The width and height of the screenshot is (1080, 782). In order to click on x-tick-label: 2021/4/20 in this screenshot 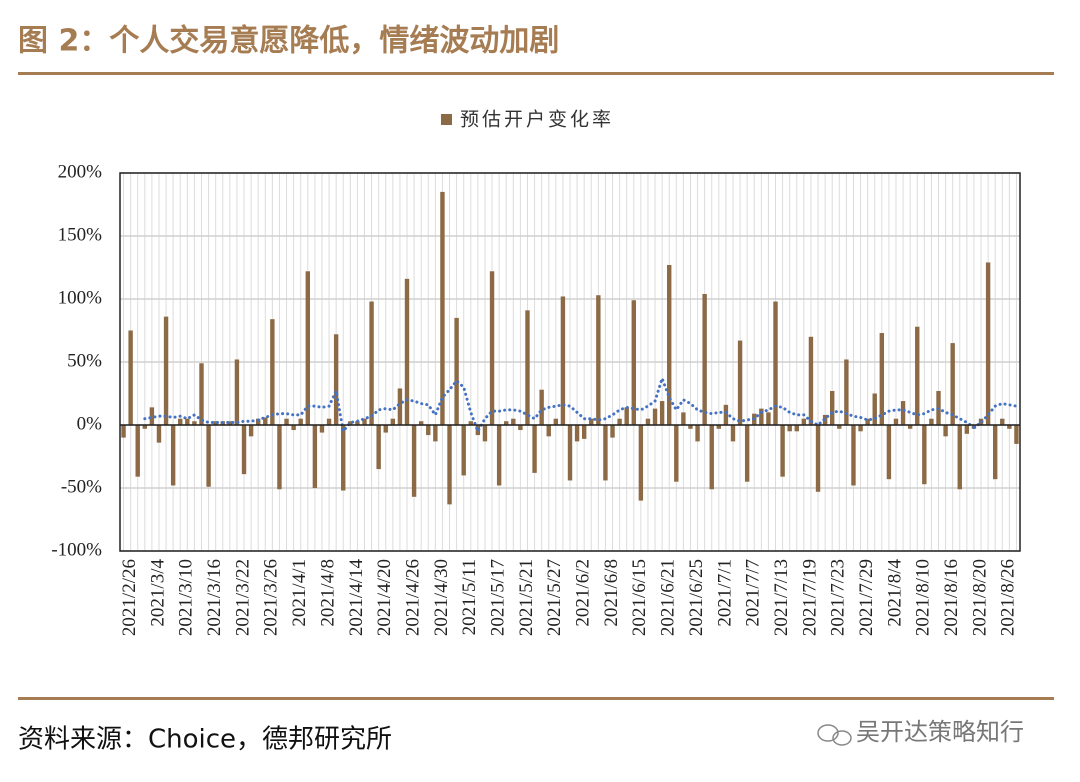, I will do `click(384, 597)`.